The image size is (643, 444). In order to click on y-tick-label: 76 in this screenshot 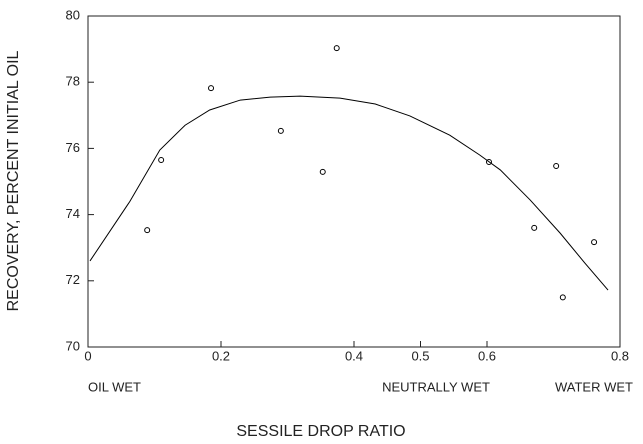, I will do `click(73, 147)`.